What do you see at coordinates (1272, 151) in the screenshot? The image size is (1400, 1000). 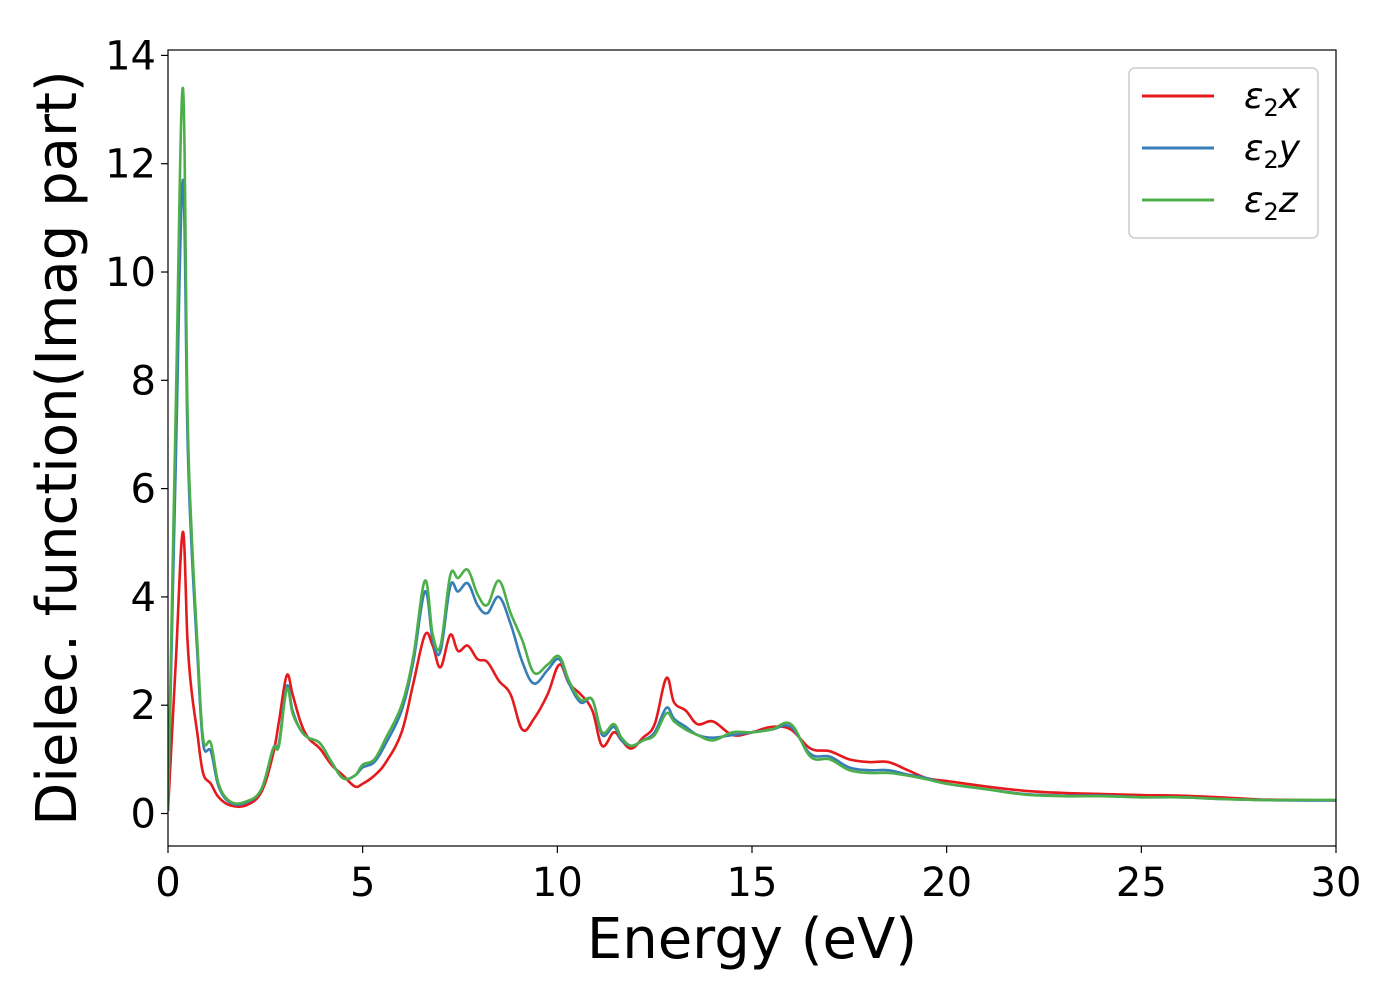 I see `legend-label: ε2y` at bounding box center [1272, 151].